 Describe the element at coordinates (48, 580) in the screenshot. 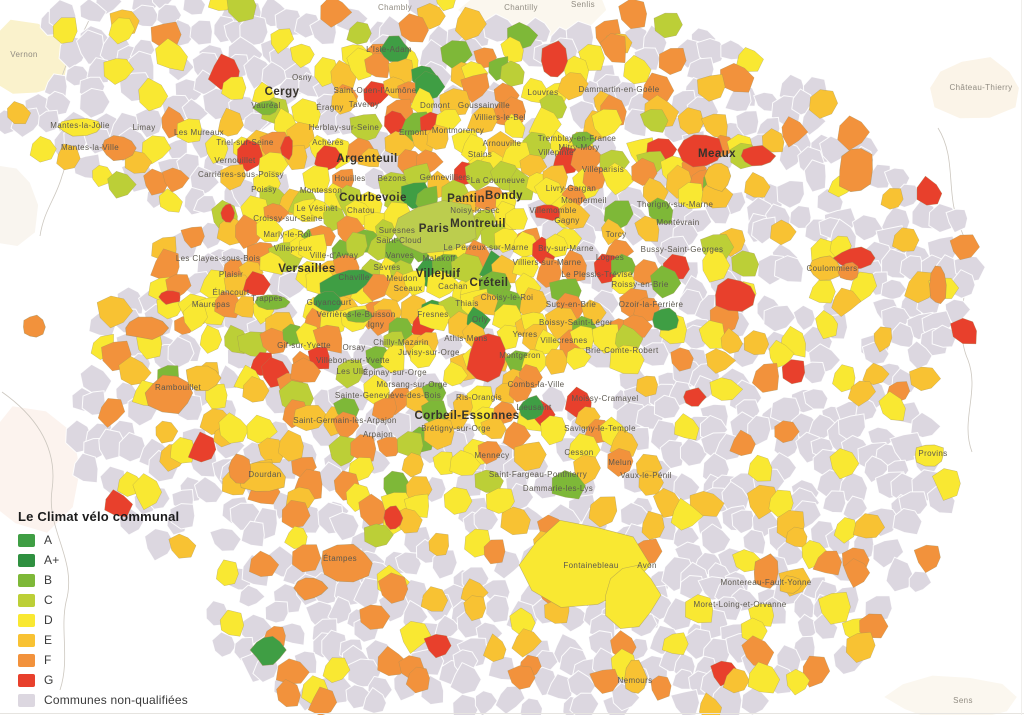

I see `legend-label: B` at that location.